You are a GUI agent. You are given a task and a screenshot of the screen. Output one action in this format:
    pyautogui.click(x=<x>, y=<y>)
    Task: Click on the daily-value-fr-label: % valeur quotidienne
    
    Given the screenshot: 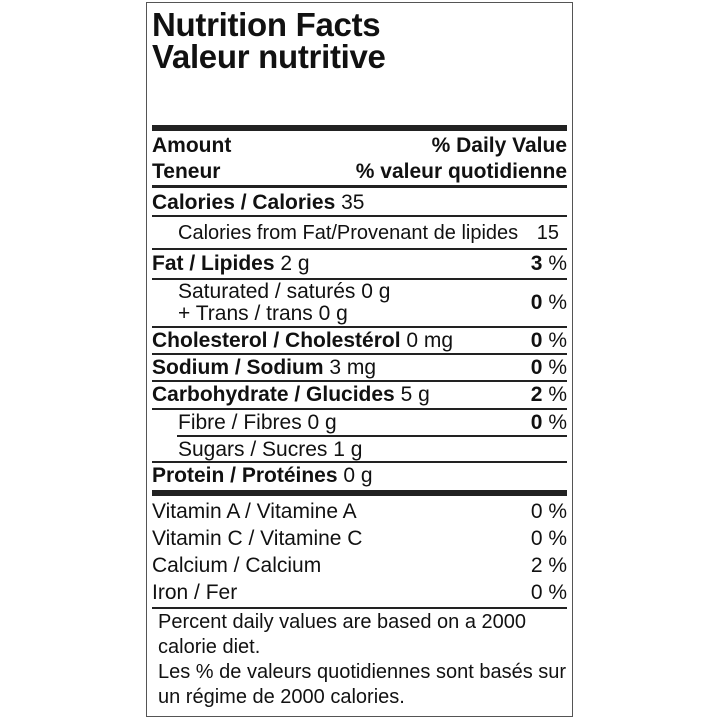 What is the action you would take?
    pyautogui.click(x=461, y=171)
    